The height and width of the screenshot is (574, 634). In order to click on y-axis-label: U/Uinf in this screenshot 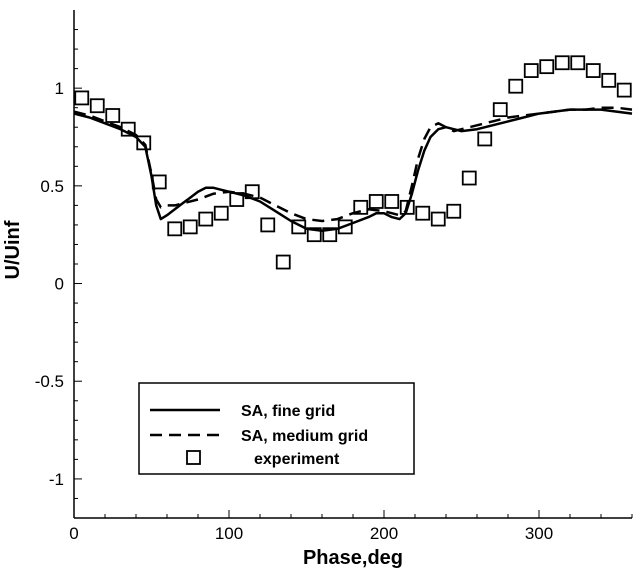, I will do `click(13, 249)`.